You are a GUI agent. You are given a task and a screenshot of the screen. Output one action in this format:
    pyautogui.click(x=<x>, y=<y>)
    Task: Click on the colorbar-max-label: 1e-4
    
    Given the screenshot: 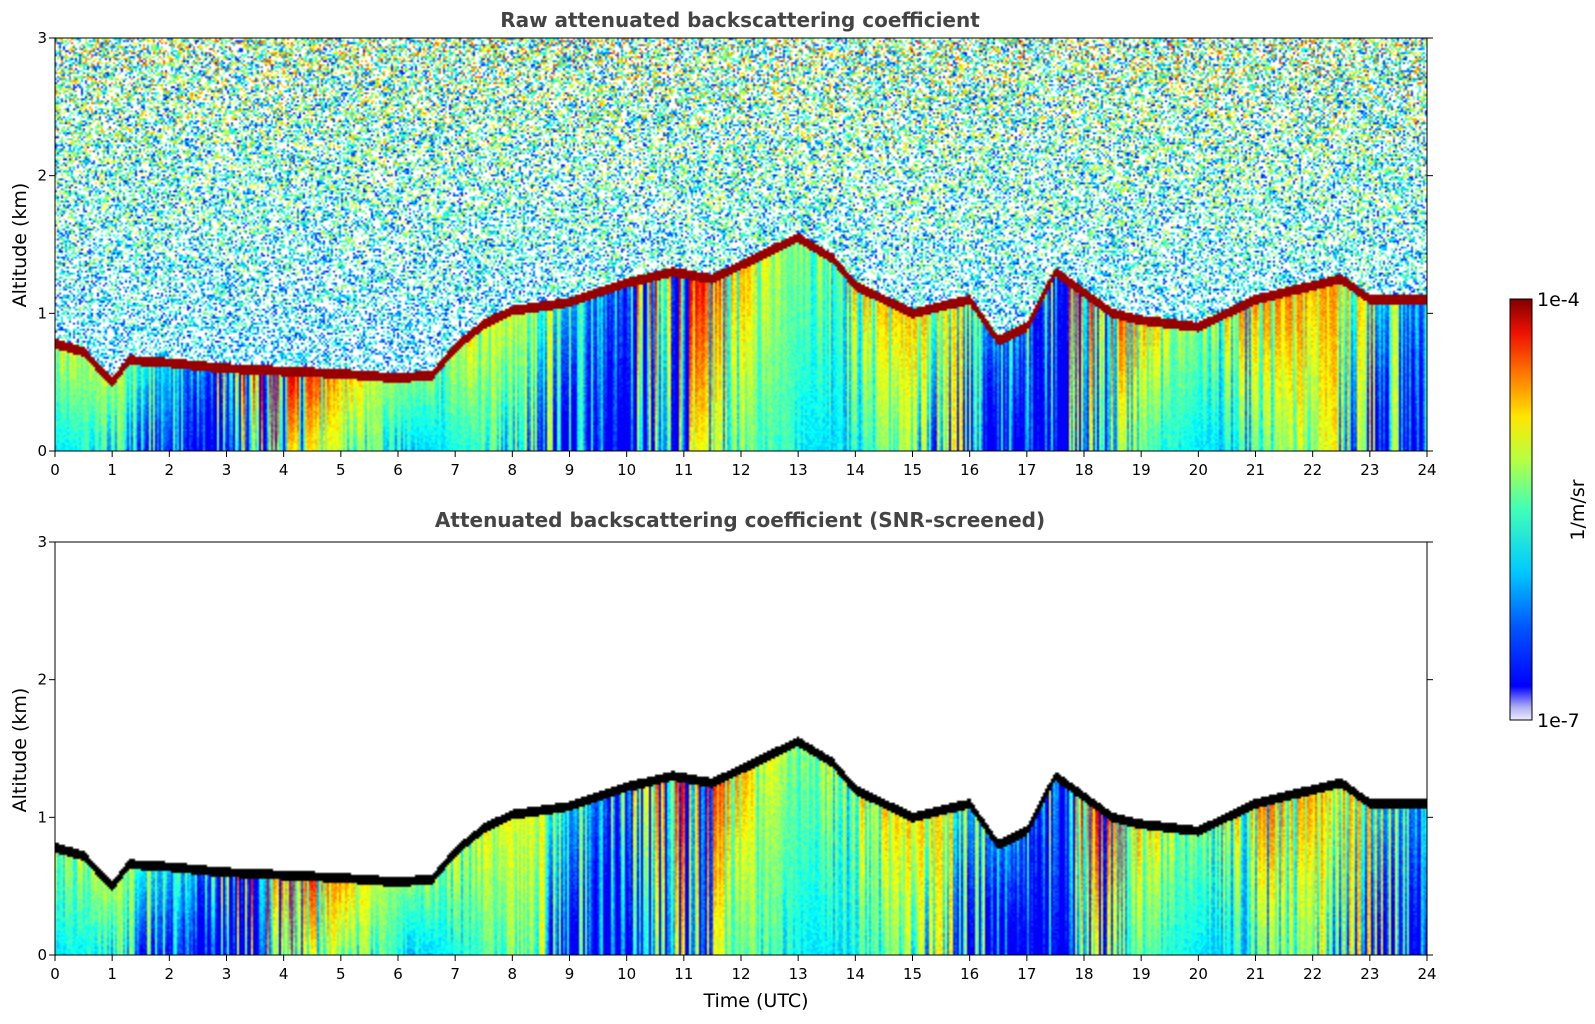 What is the action you would take?
    pyautogui.click(x=1558, y=300)
    